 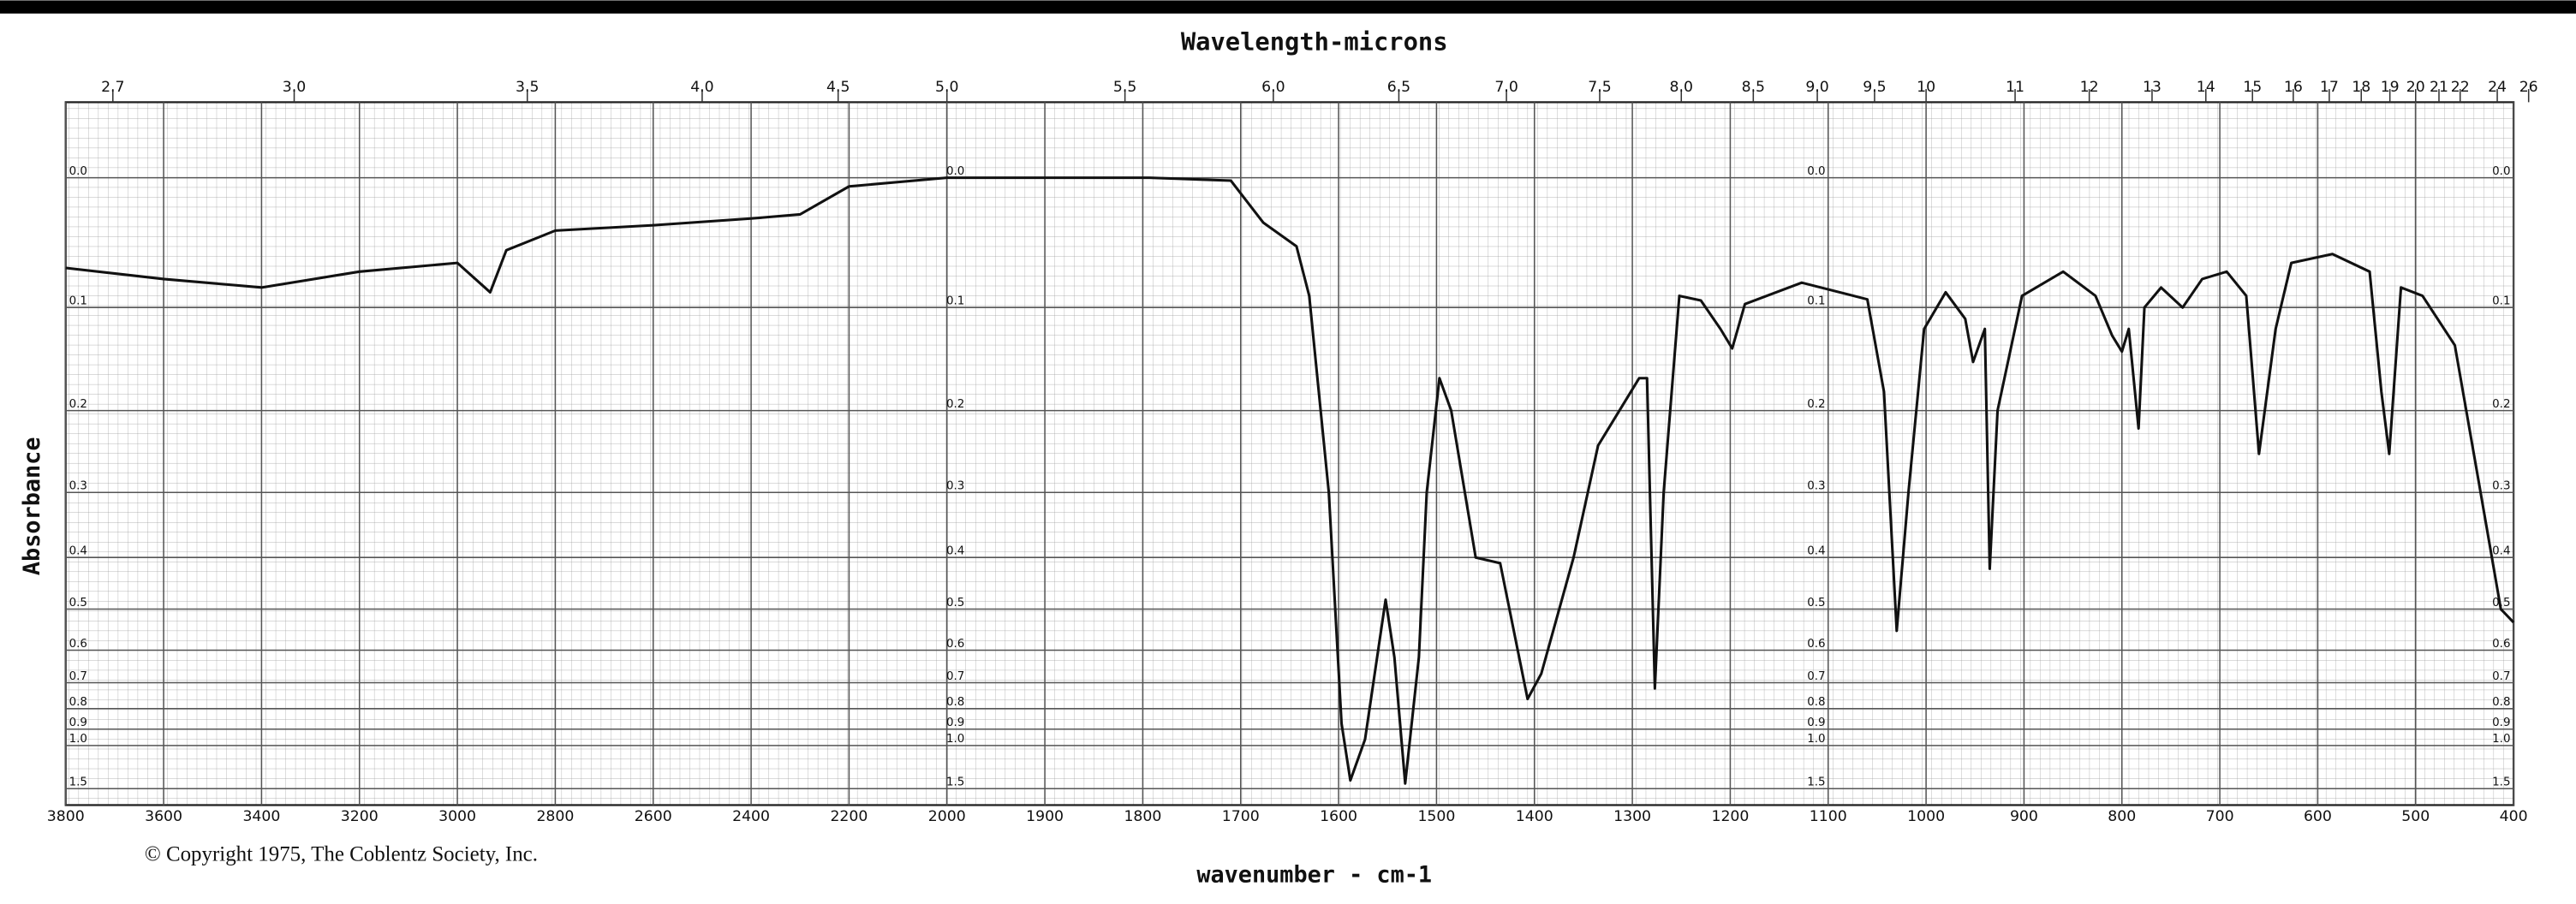 What do you see at coordinates (1730, 817) in the screenshot?
I see `x-tick-label: 1200` at bounding box center [1730, 817].